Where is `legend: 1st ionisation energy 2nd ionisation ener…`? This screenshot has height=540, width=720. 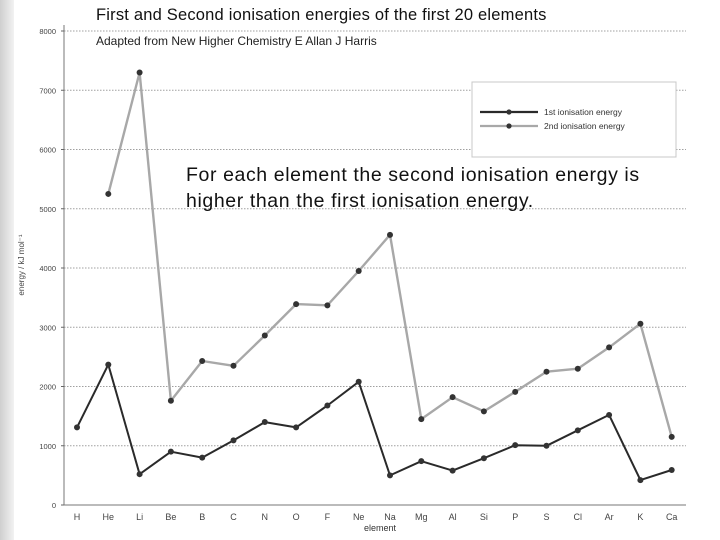
legend: 1st ionisation energy 2nd ionisation ener… is located at coordinates (574, 119).